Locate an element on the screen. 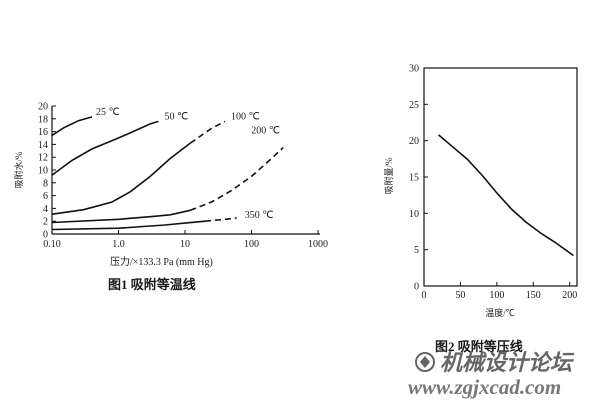 The height and width of the screenshot is (400, 600). chart2-x-tick-label: 200 is located at coordinates (569, 295).